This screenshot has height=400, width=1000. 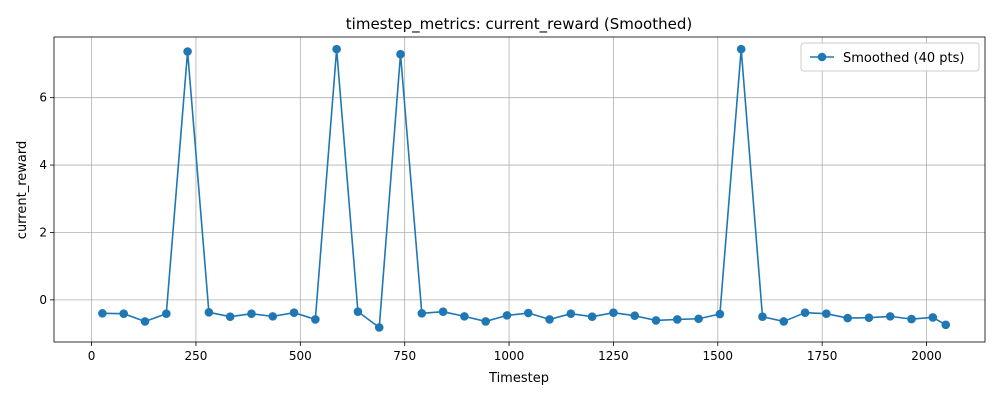 What do you see at coordinates (509, 356) in the screenshot?
I see `x-tick-label: 1000` at bounding box center [509, 356].